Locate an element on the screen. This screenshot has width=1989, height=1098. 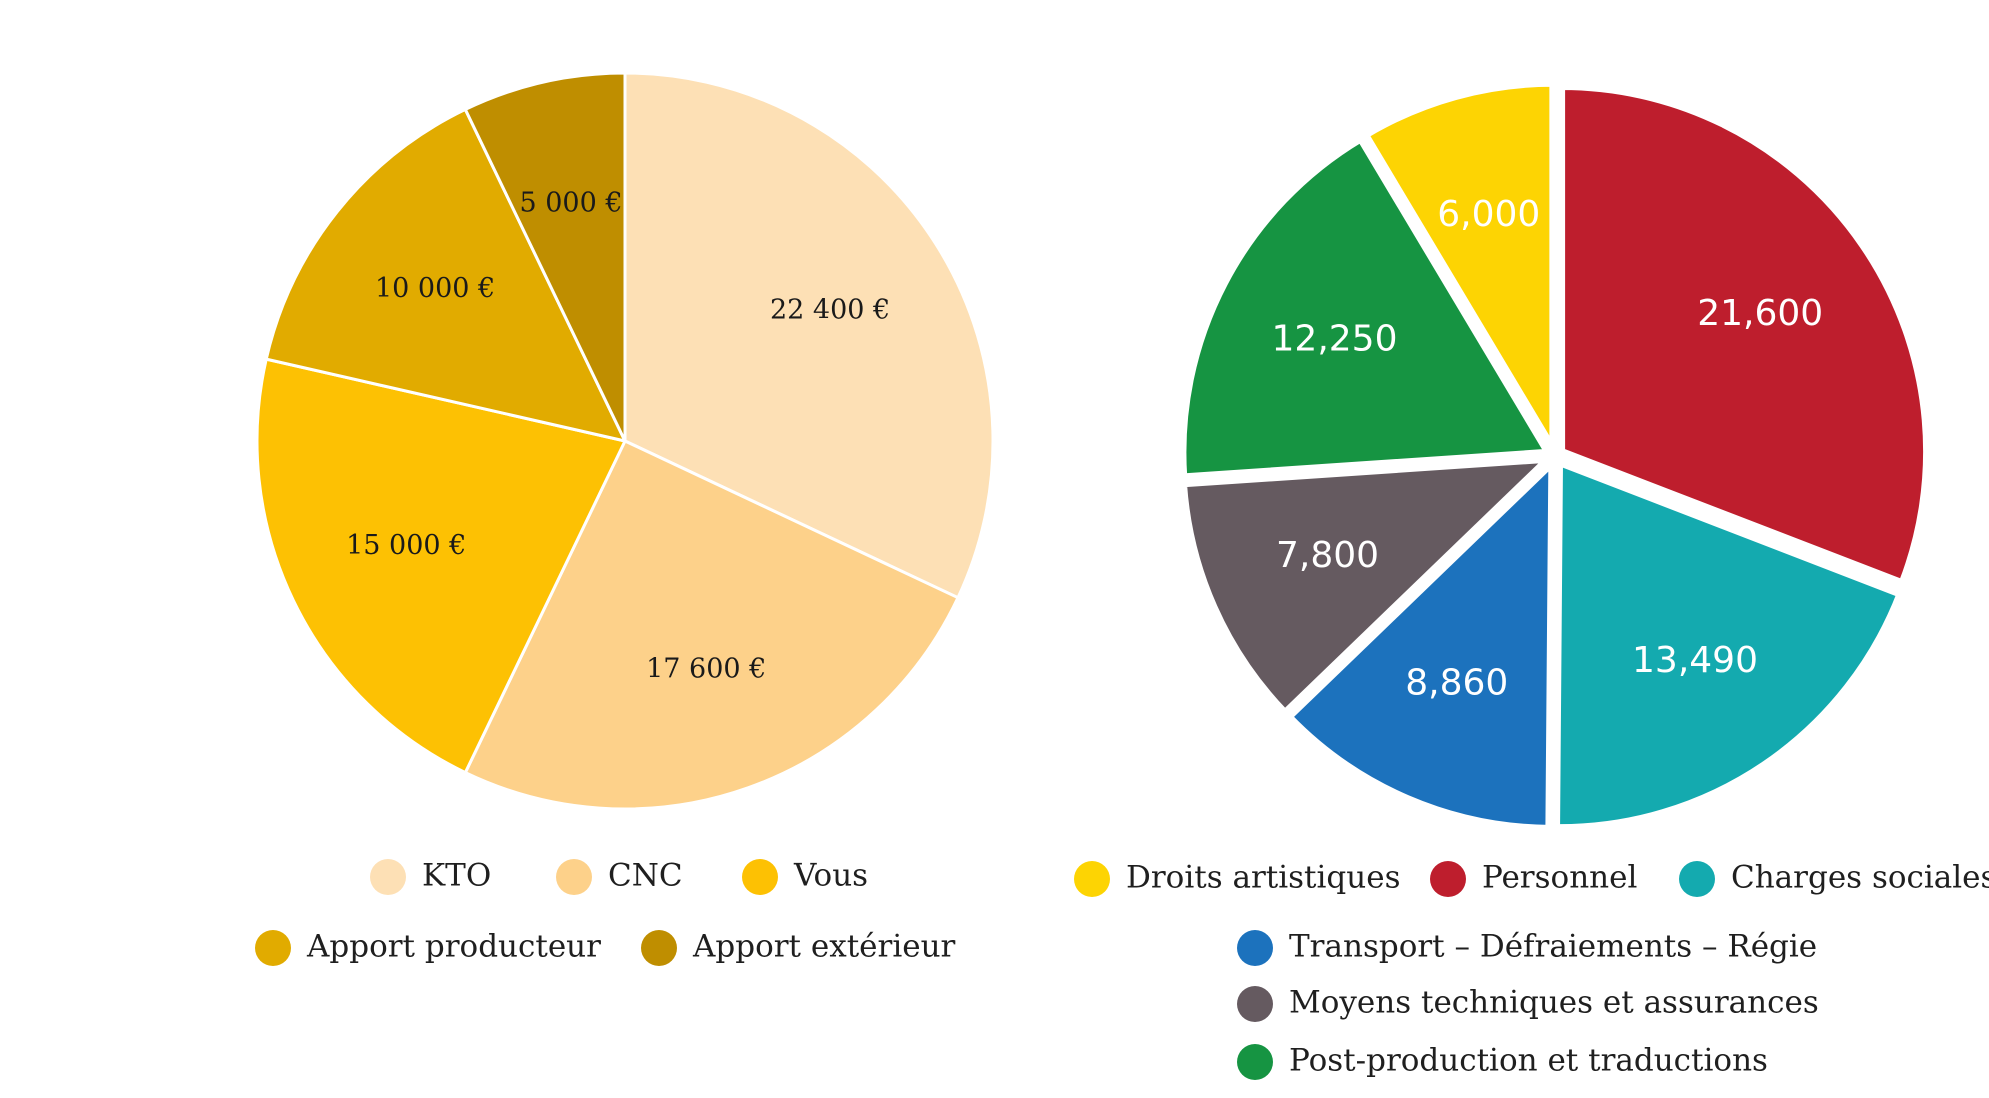
legend-item-cnc: CNC is located at coordinates (619, 876).